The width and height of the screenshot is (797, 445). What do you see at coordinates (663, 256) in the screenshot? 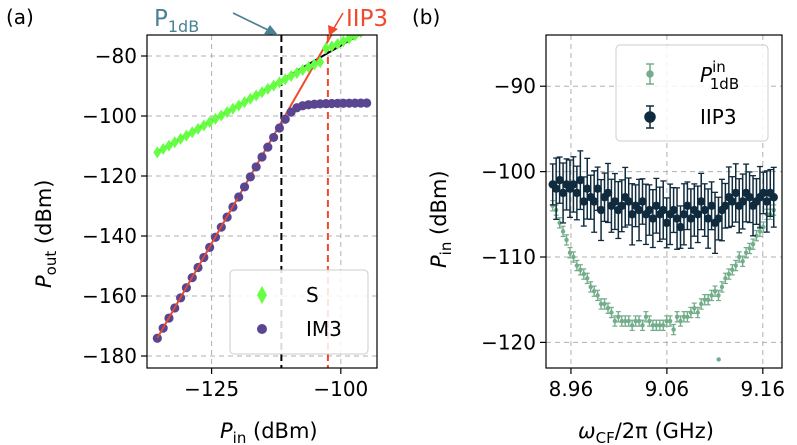
I see `panel-b-series` at bounding box center [663, 256].